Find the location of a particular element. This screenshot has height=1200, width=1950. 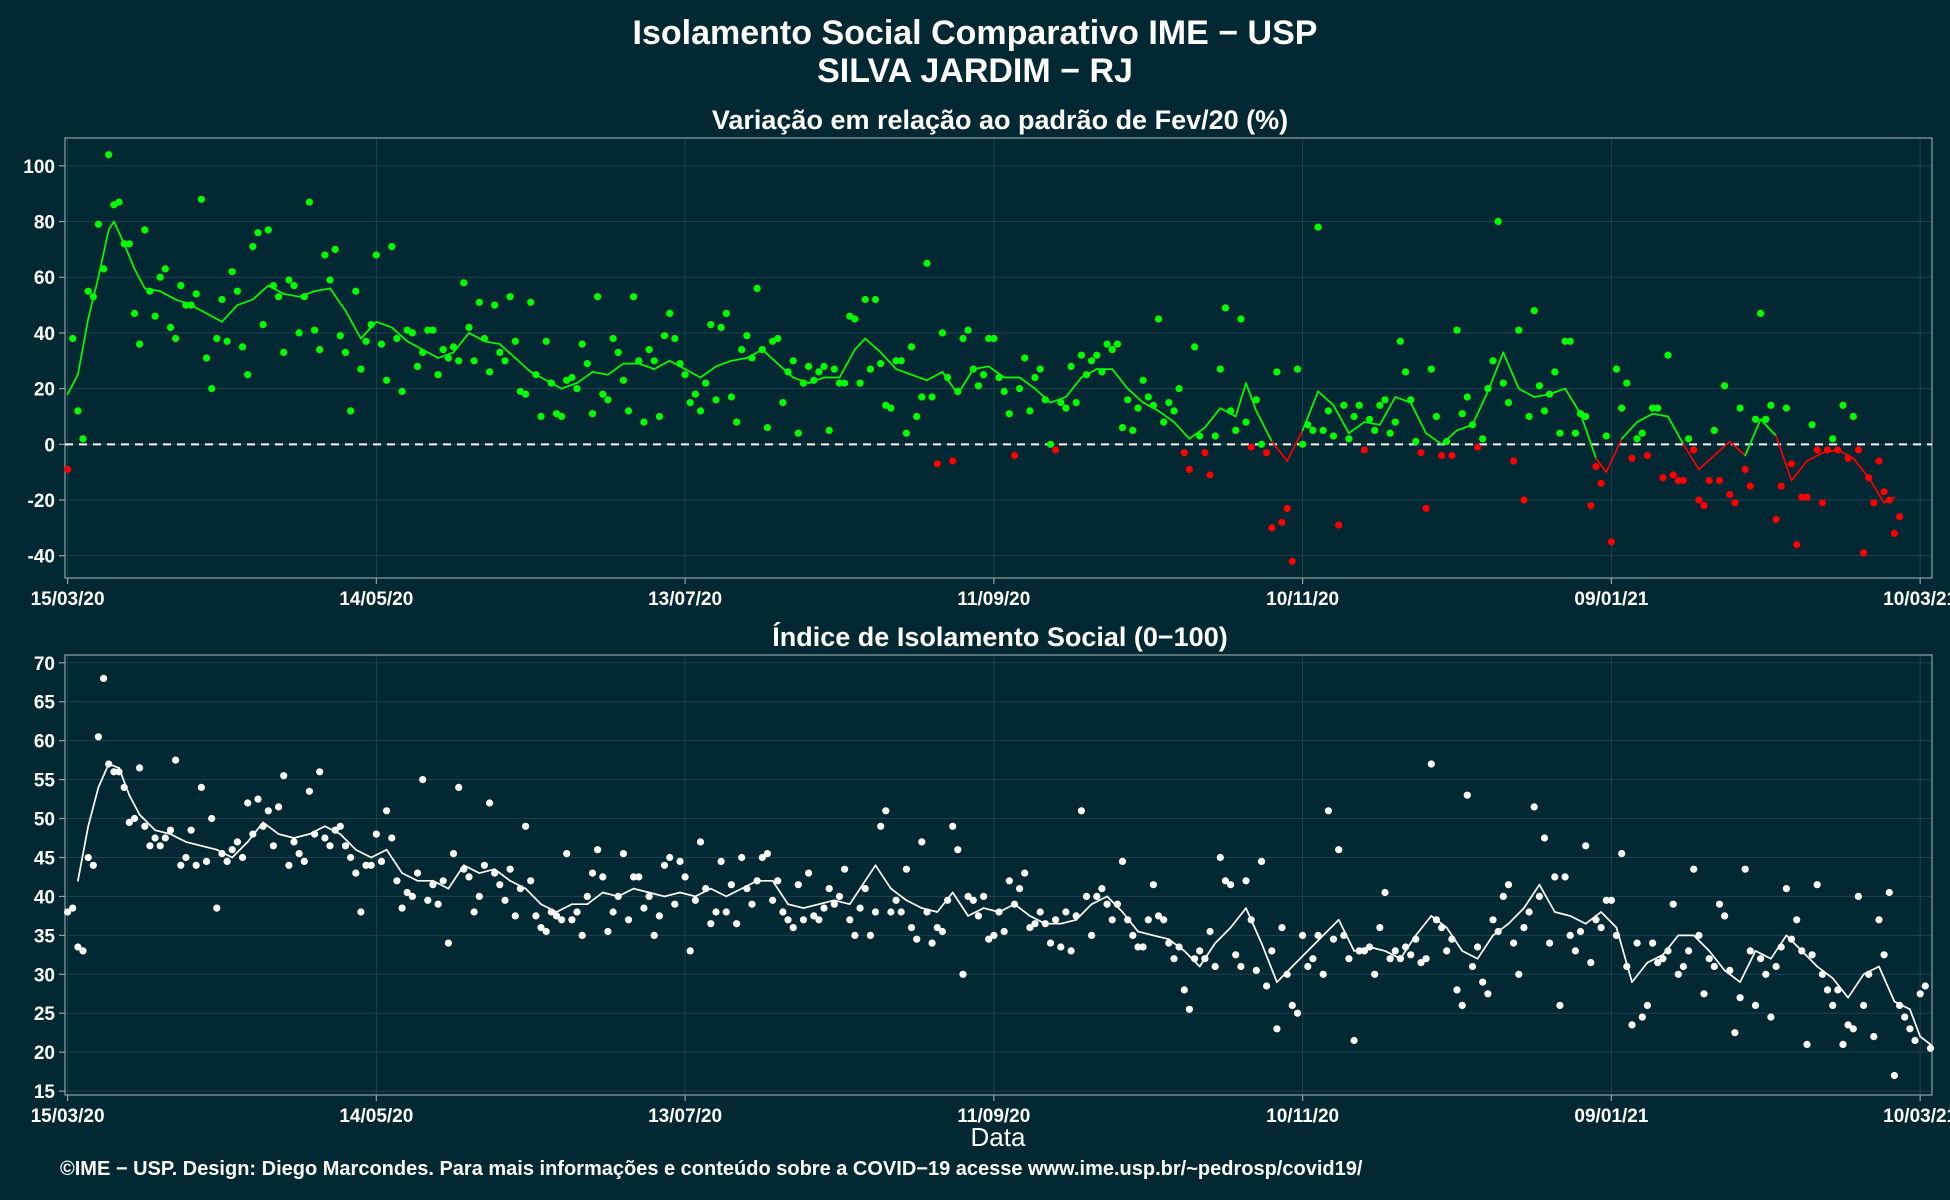

panel2-title: Índice de Isolamento Social (0−100) is located at coordinates (999, 636).